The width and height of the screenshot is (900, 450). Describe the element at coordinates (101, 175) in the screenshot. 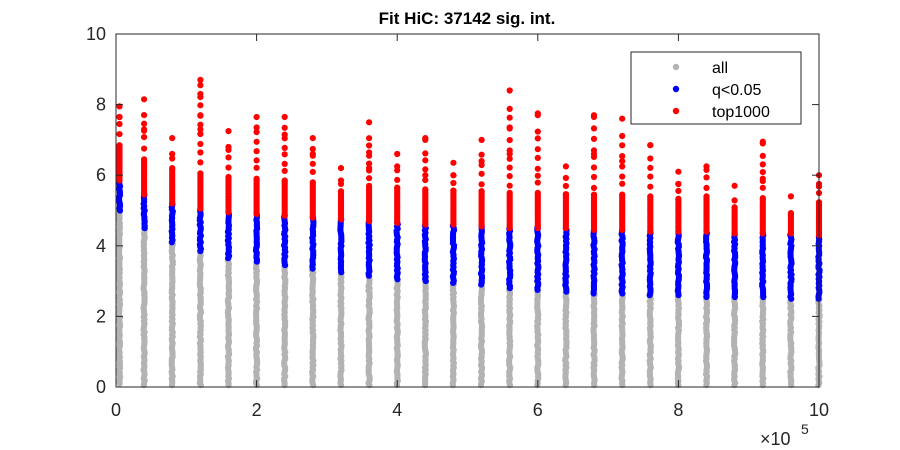

I see `y-tick-label: 6` at that location.